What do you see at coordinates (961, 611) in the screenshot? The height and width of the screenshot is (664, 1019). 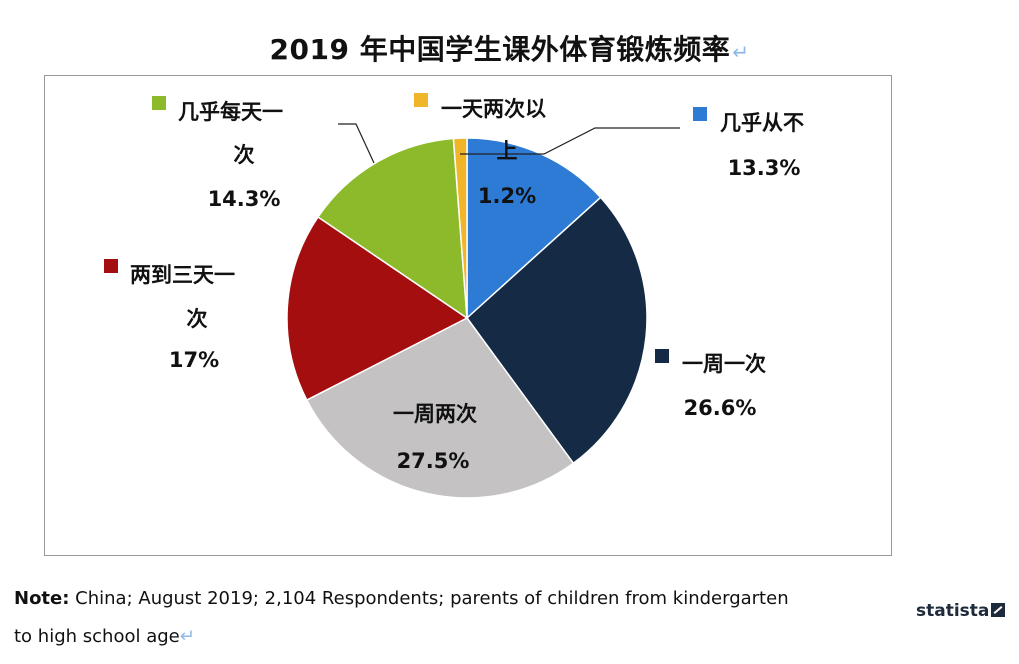 I see `statista-logo: statista` at bounding box center [961, 611].